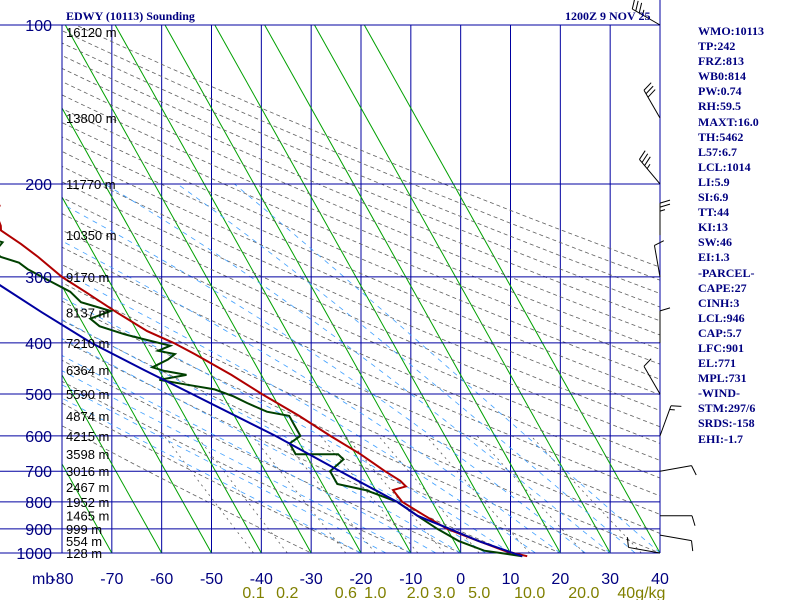 The height and width of the screenshot is (600, 800). What do you see at coordinates (719, 106) in the screenshot?
I see `index-item: RH:59.5` at bounding box center [719, 106].